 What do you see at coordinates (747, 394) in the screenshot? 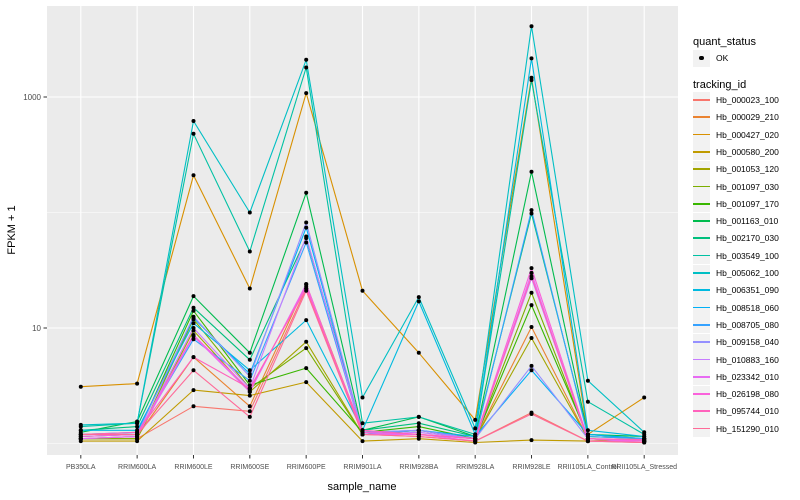
I see `legend-item-label: Hb_026198_080` at bounding box center [747, 394].